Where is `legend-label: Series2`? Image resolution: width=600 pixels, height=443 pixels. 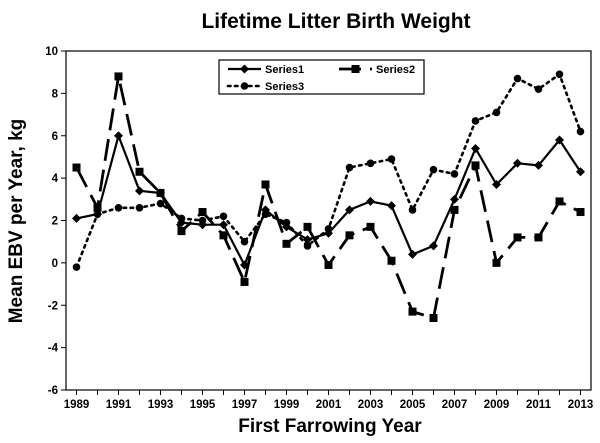
legend-label: Series2 is located at coordinates (395, 70).